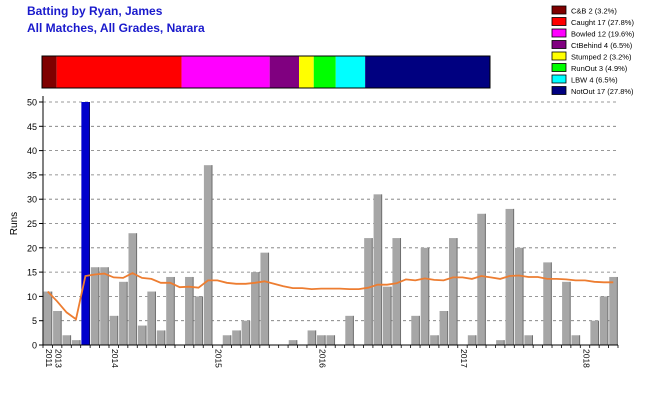  I want to click on dismissal-strip-border, so click(266, 72).